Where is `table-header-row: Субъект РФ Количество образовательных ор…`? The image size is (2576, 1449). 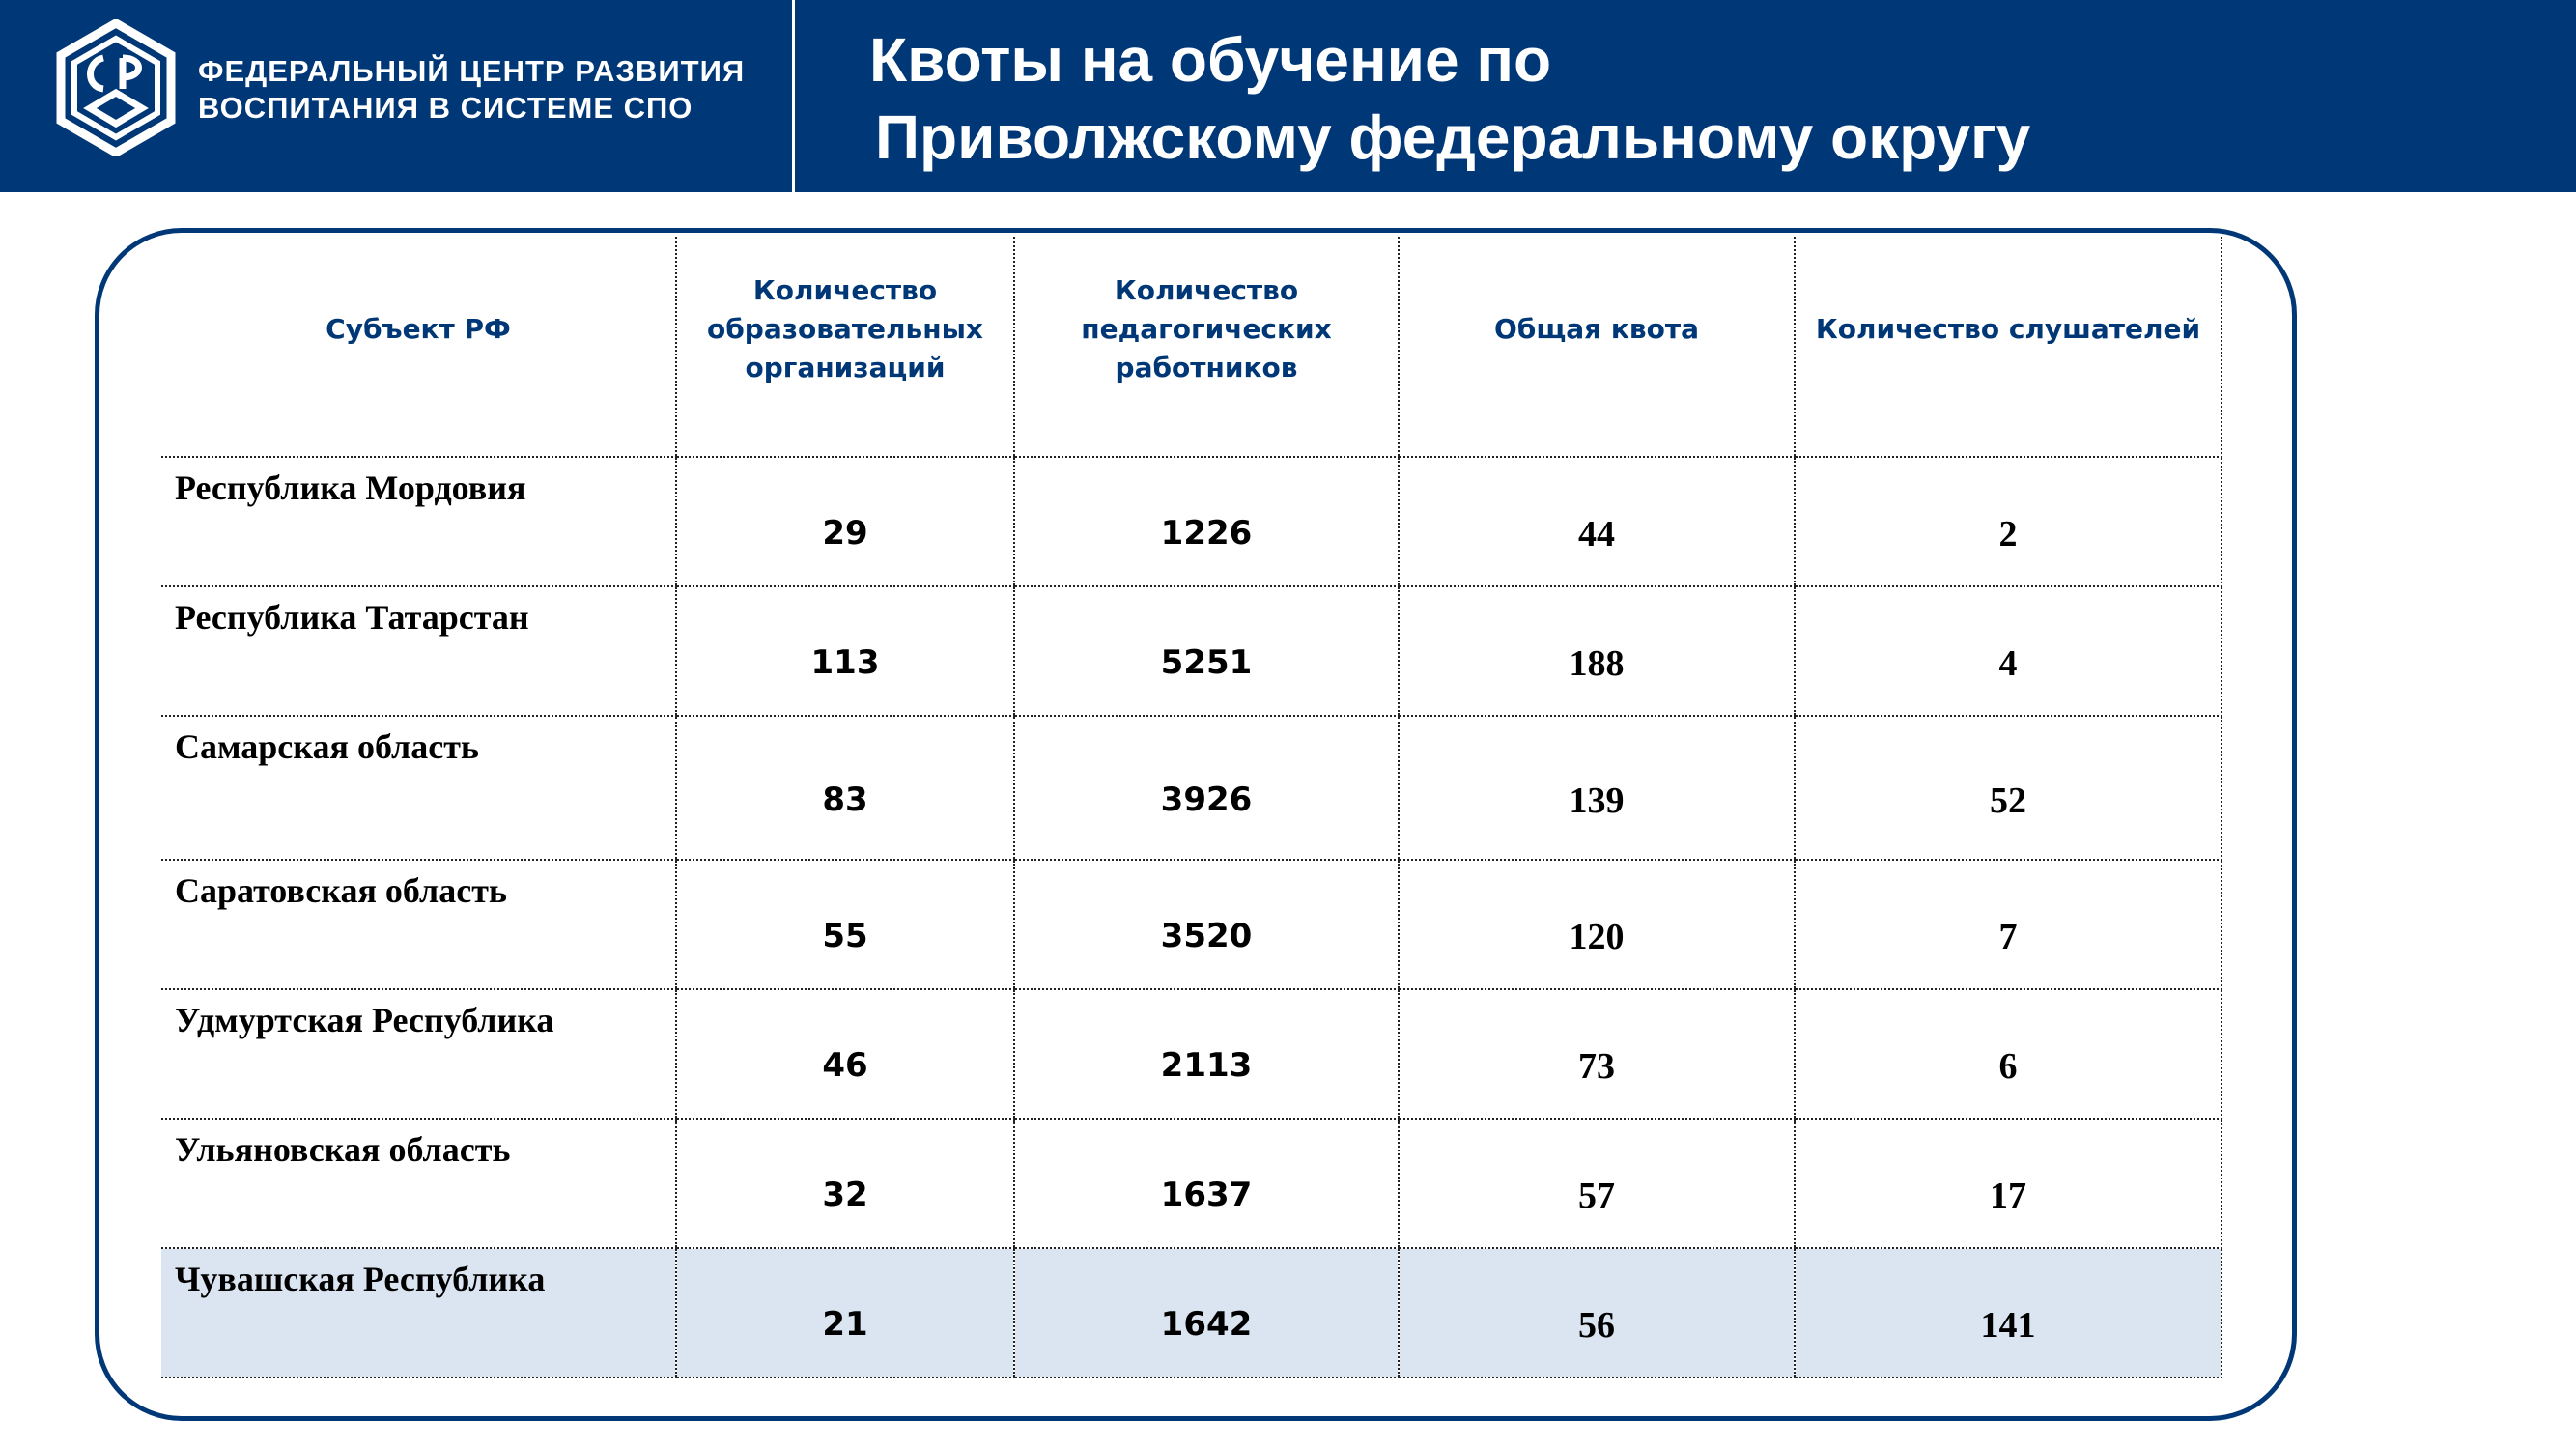
table-header-row: Субъект РФ Количество образовательных ор… is located at coordinates (1191, 347).